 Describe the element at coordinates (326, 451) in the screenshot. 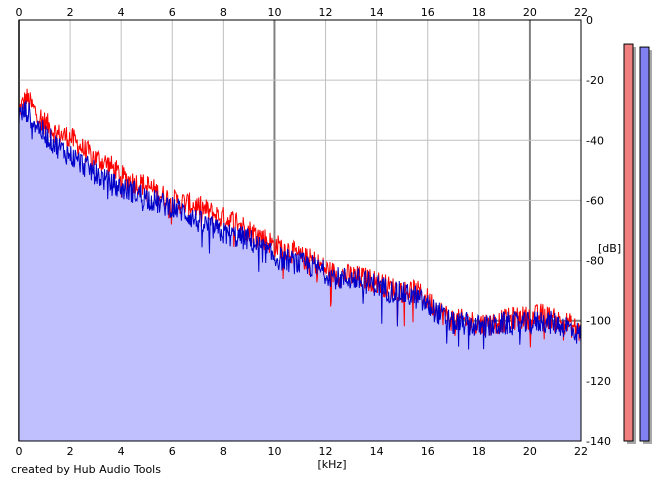

I see `x-tick-label-bottom: 12` at that location.